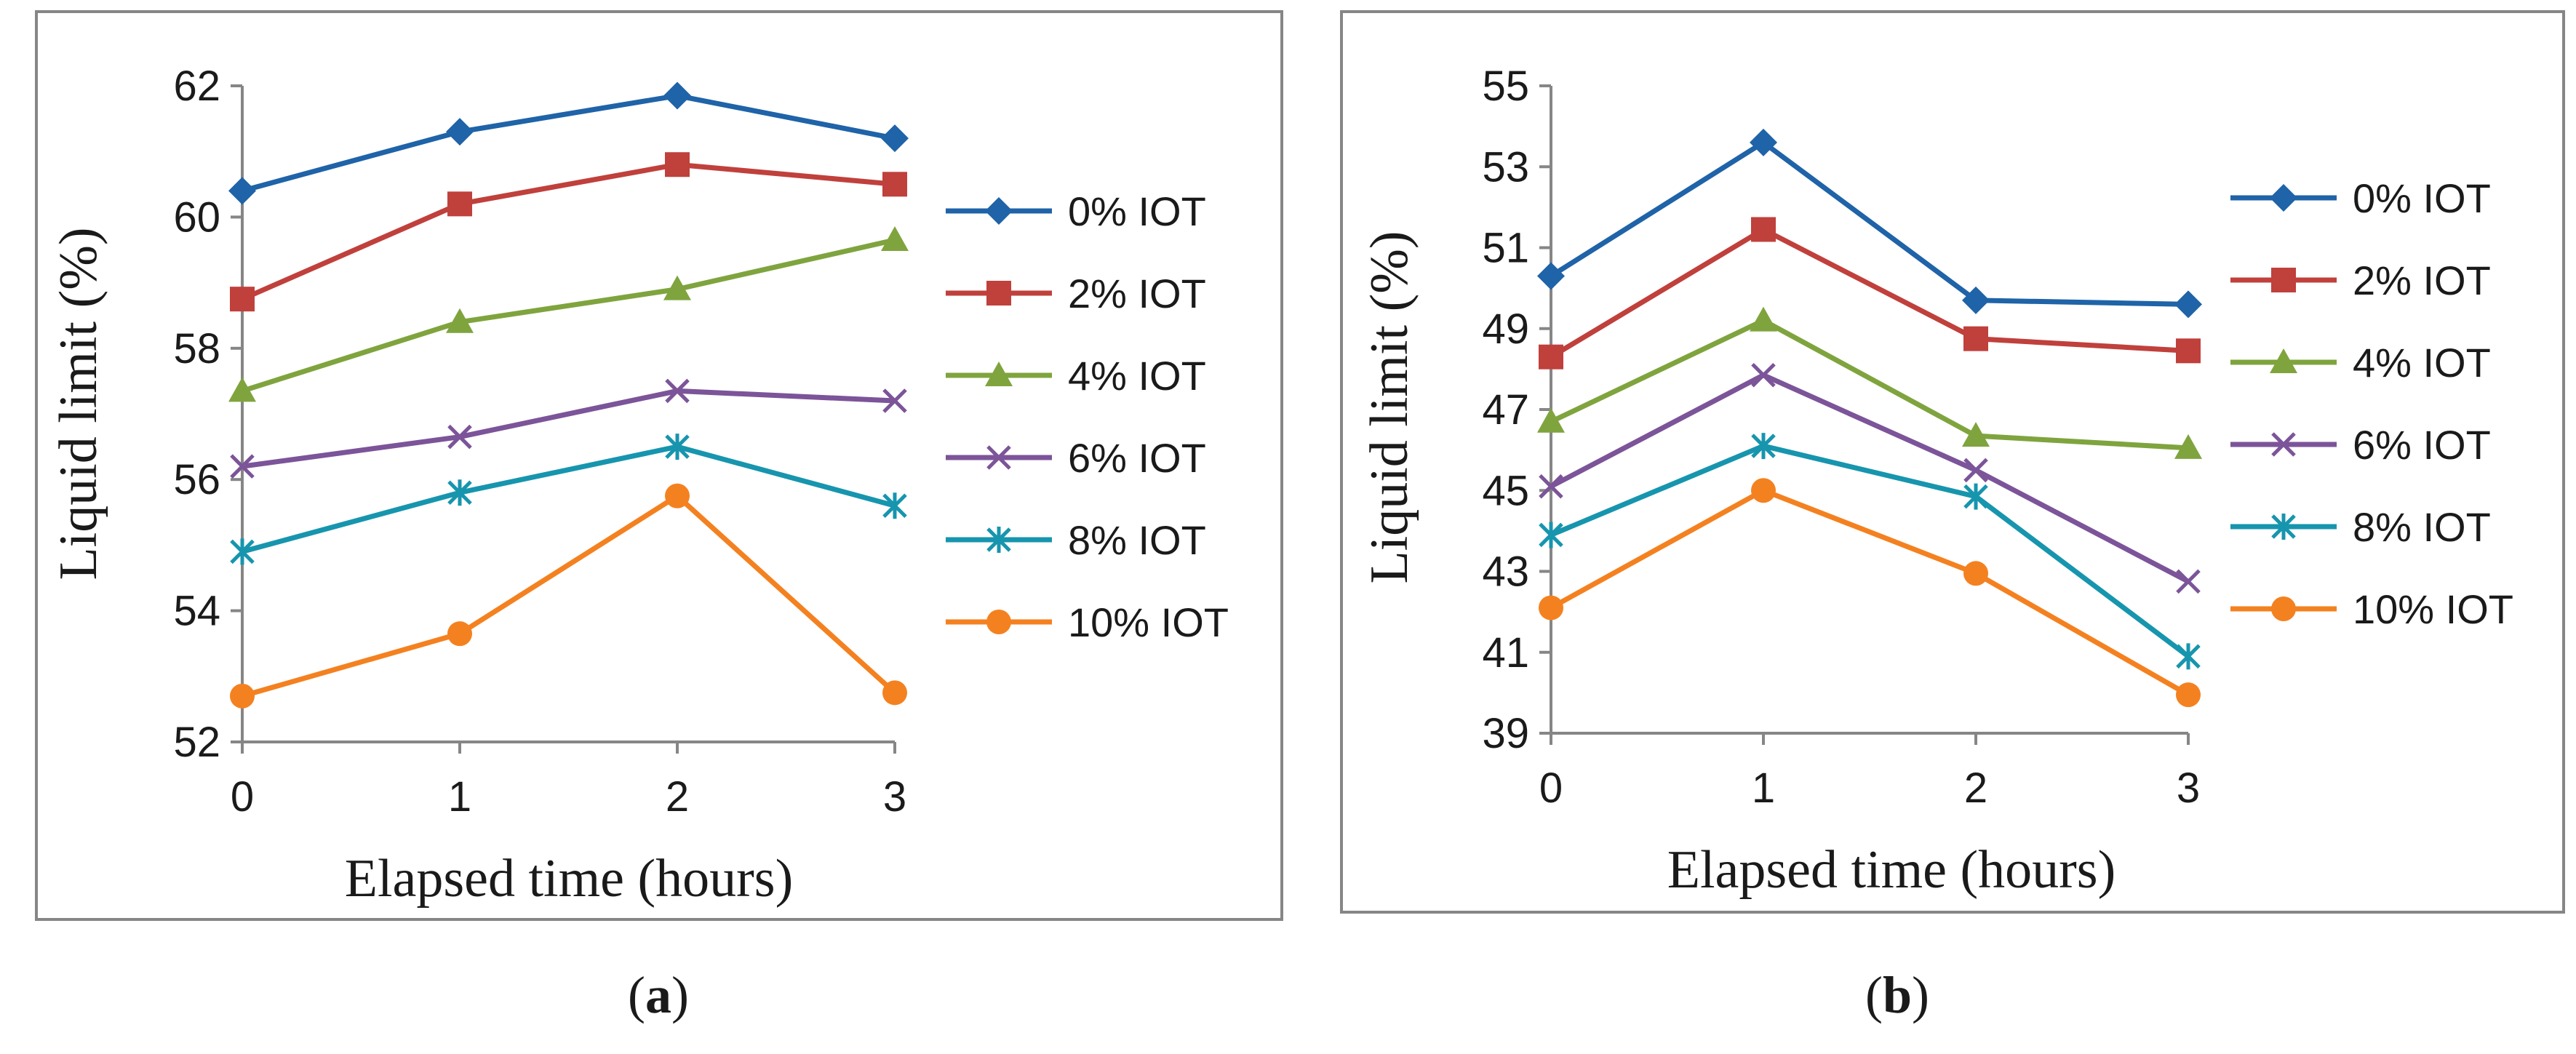 Image resolution: width=2576 pixels, height=1054 pixels. Describe the element at coordinates (1389, 407) in the screenshot. I see `y-axis-label-b: Liquid limit (%)` at that location.